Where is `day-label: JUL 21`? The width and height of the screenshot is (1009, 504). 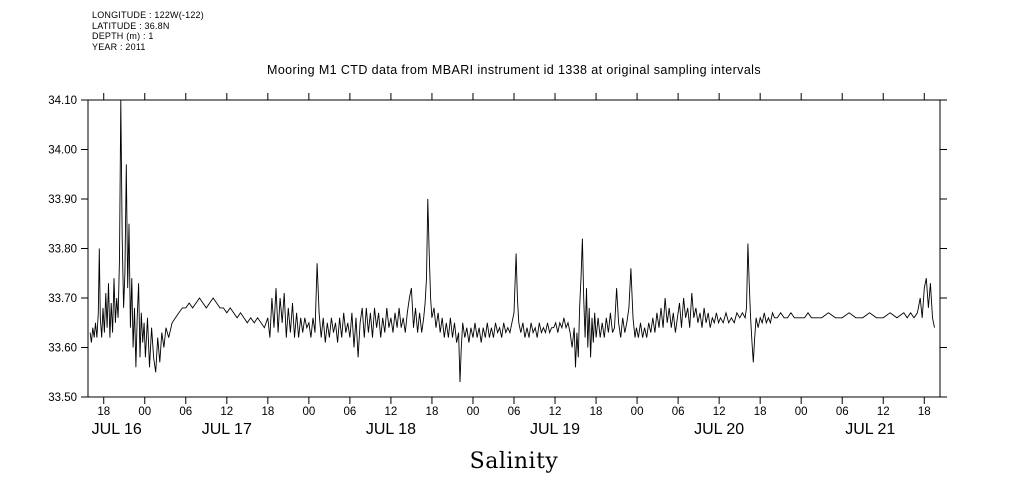
day-label: JUL 21 is located at coordinates (870, 429).